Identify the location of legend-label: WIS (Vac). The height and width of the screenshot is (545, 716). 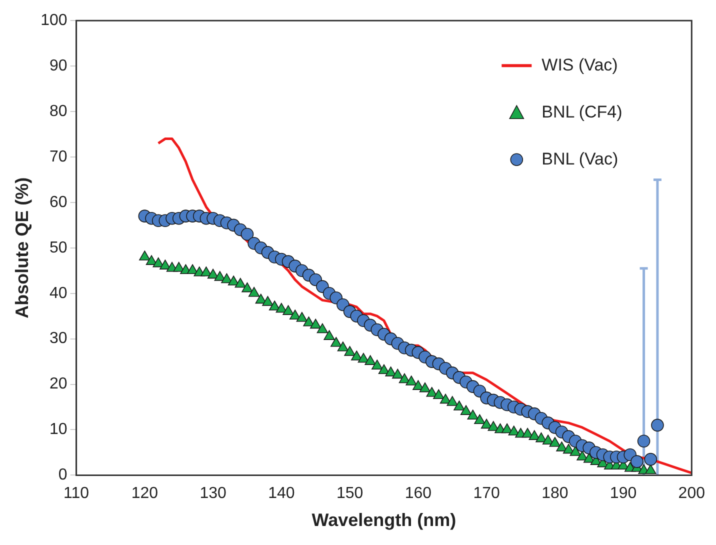
(580, 64).